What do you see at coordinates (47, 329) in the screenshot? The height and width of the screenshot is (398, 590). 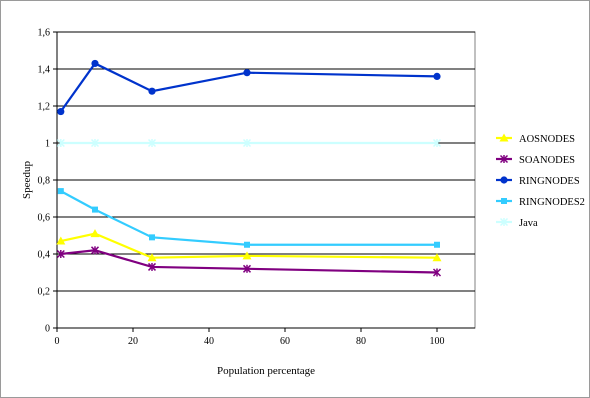 I see `y-tick-label: 0` at bounding box center [47, 329].